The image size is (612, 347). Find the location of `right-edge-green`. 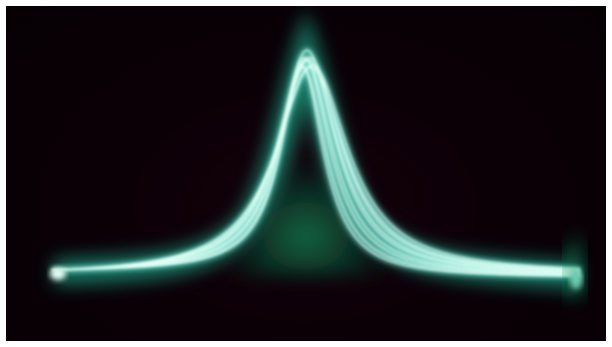

right-edge-green is located at coordinates (575, 267).